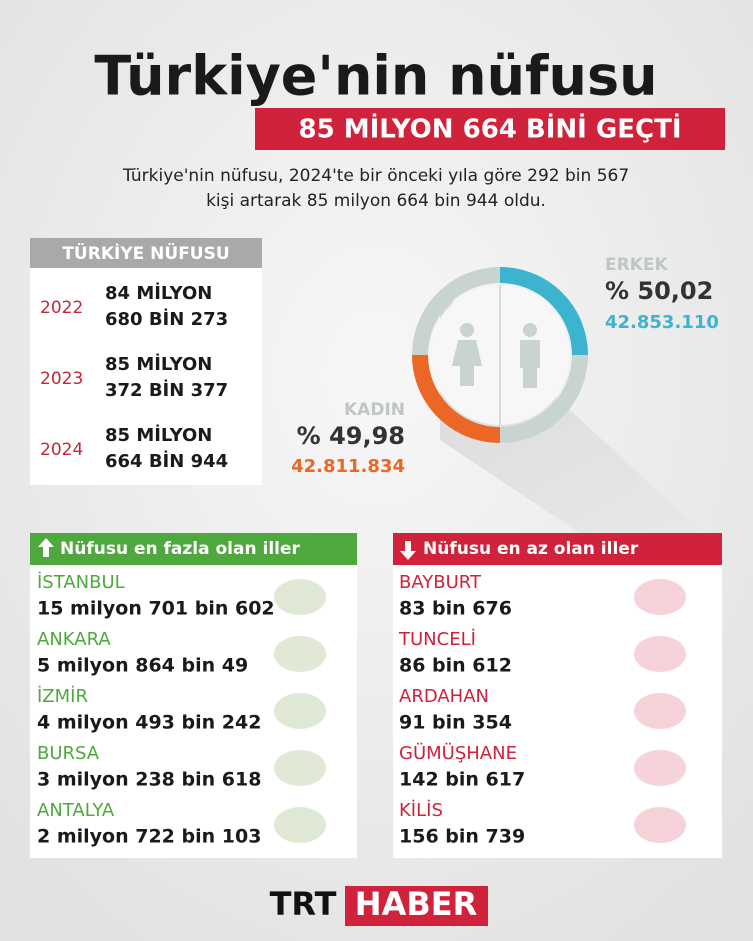  Describe the element at coordinates (81, 582) in the screenshot. I see `province-name: İSTANBUL` at that location.